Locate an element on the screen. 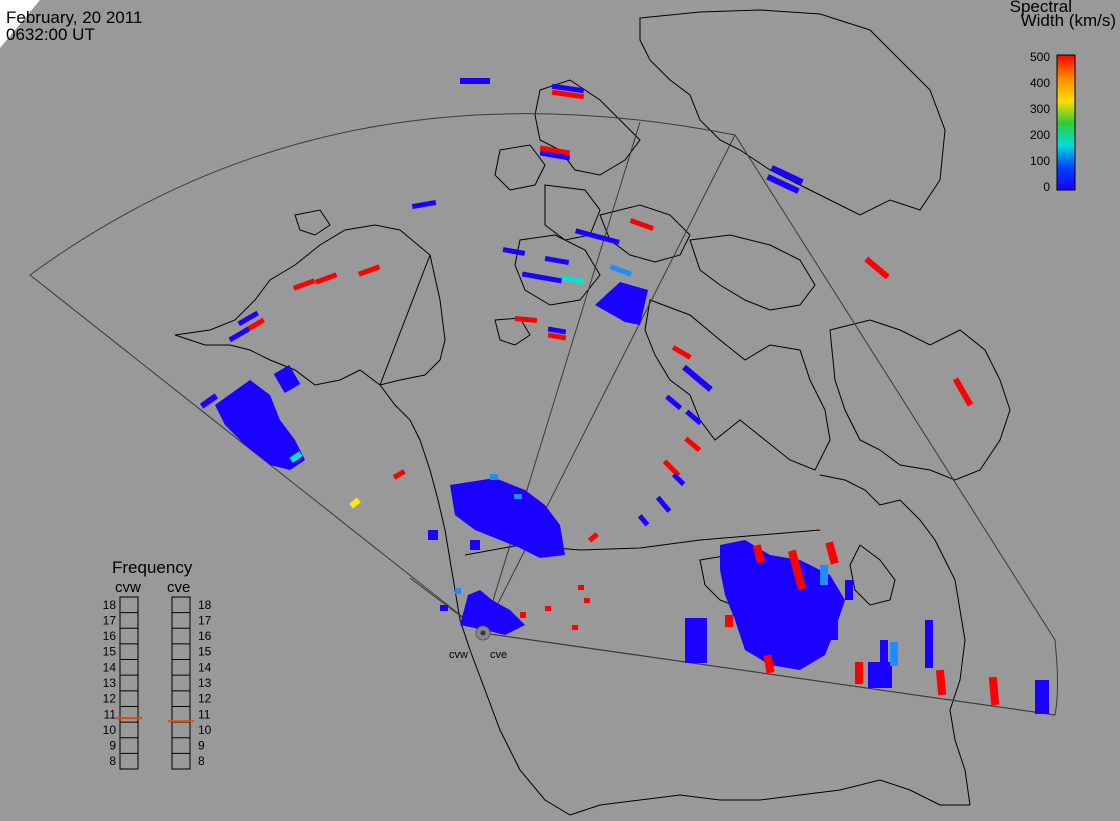  colorbar-tick-label: 500 is located at coordinates (1040, 57).